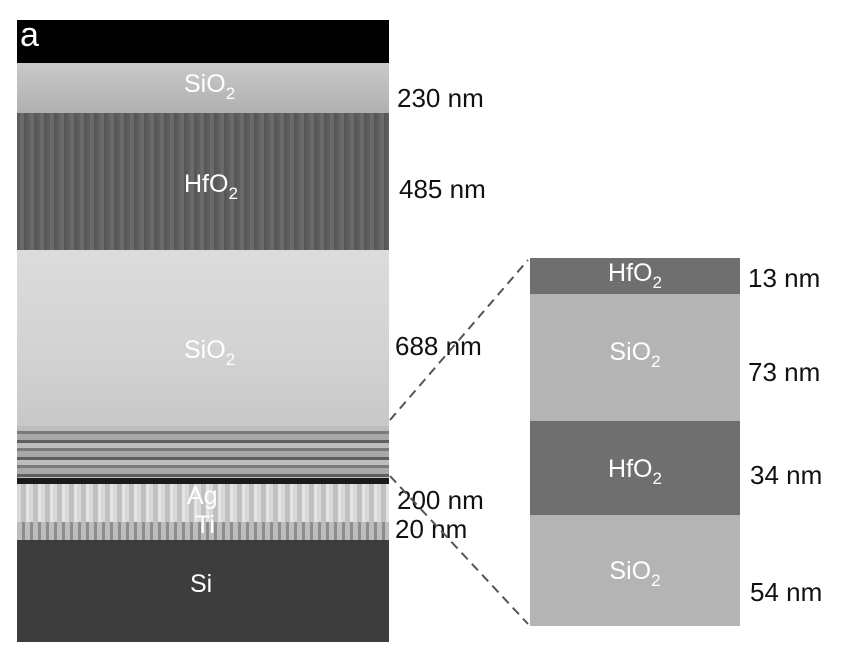  I want to click on zoom-layer-2: SiO2, so click(635, 357).